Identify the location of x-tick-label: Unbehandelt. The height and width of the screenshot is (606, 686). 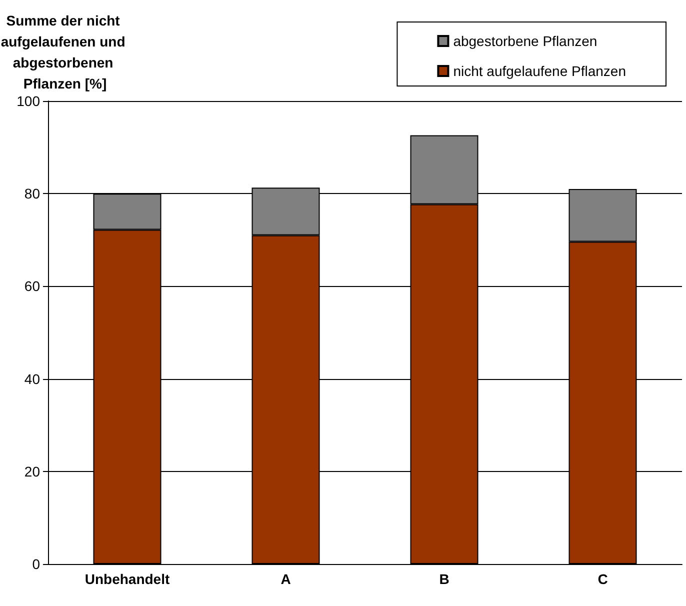
(127, 579).